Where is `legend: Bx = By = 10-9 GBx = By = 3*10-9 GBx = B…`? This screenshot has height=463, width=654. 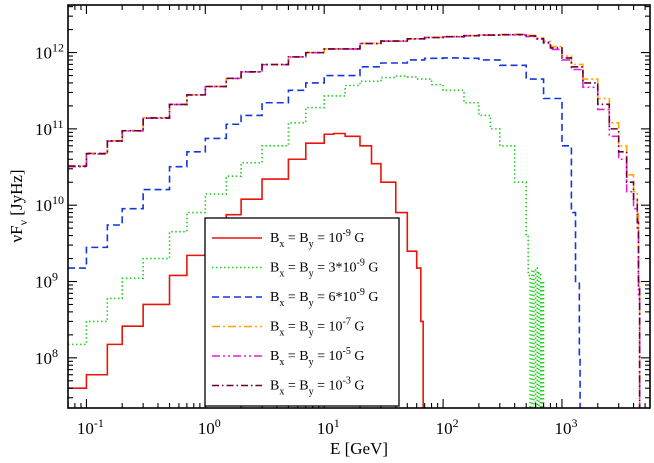
legend: Bx = By = 10-9 GBx = By = 3*10-9 GBx = B… is located at coordinates (302, 312).